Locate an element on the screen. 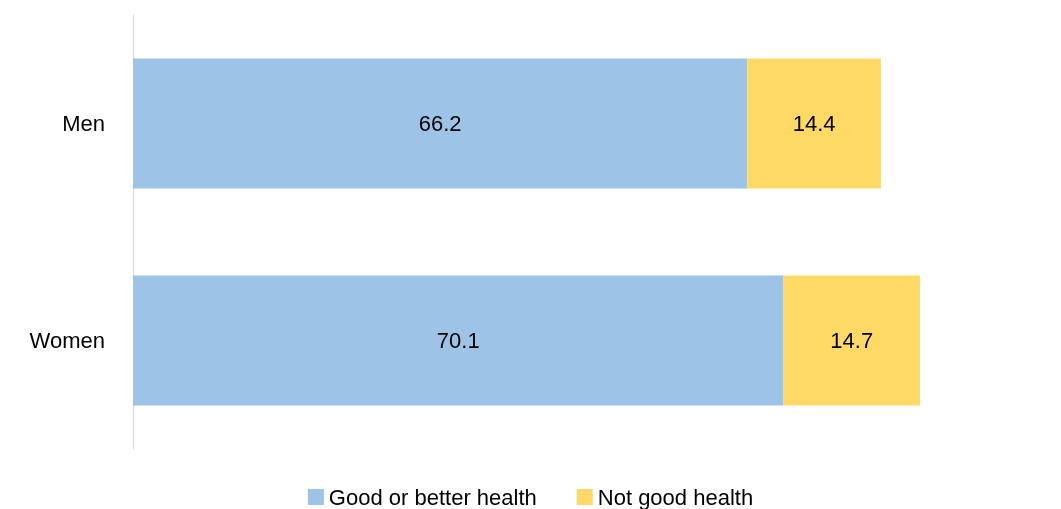 The image size is (1061, 509). data-label: 14.4 is located at coordinates (814, 123).